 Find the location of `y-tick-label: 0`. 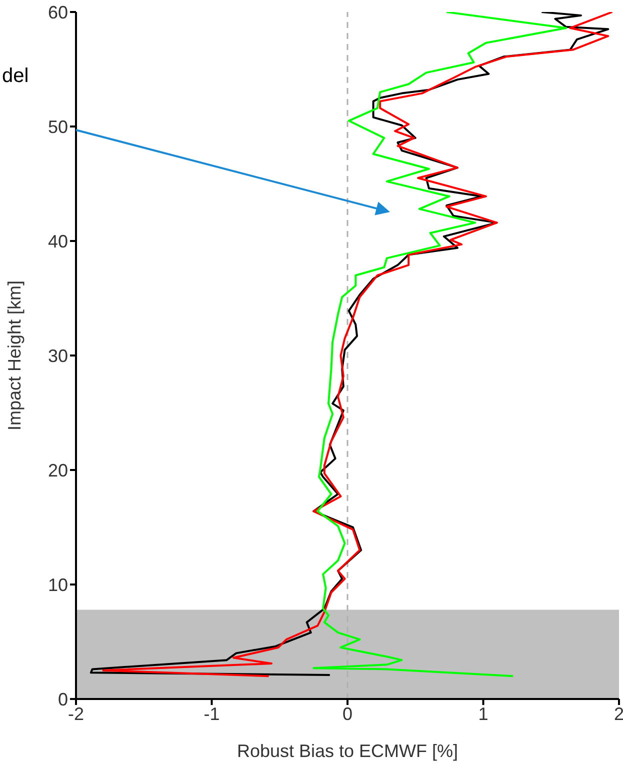

y-tick-label: 0 is located at coordinates (63, 699).